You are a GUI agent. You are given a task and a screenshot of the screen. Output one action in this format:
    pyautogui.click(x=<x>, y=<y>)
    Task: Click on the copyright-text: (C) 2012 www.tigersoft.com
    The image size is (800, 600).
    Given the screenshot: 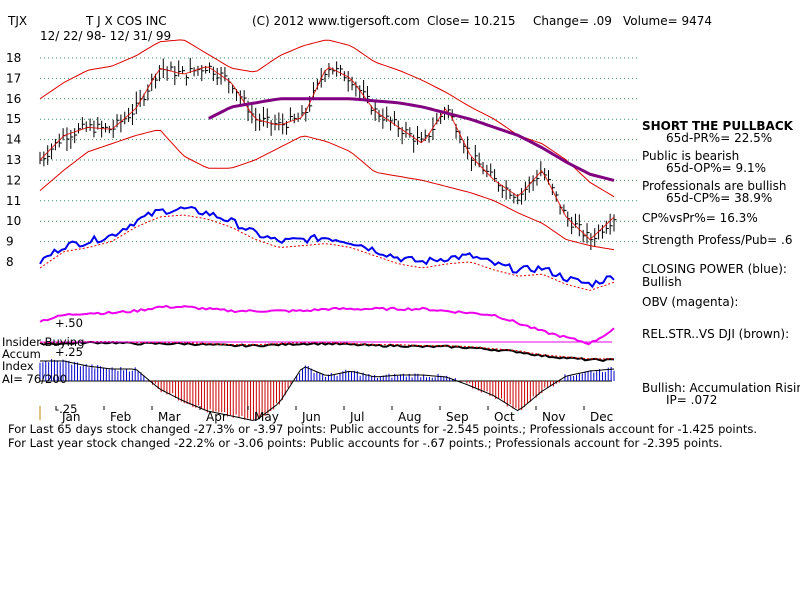 What is the action you would take?
    pyautogui.click(x=336, y=21)
    